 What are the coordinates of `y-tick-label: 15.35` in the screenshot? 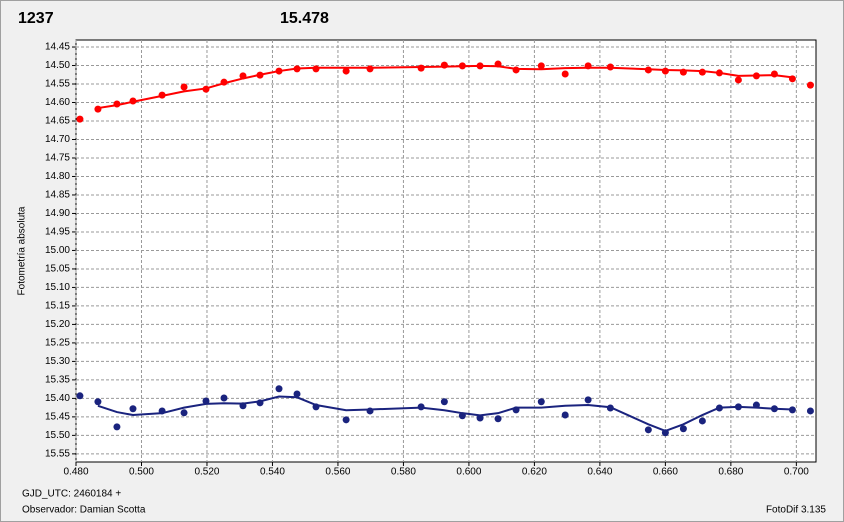 It's located at (57, 380).